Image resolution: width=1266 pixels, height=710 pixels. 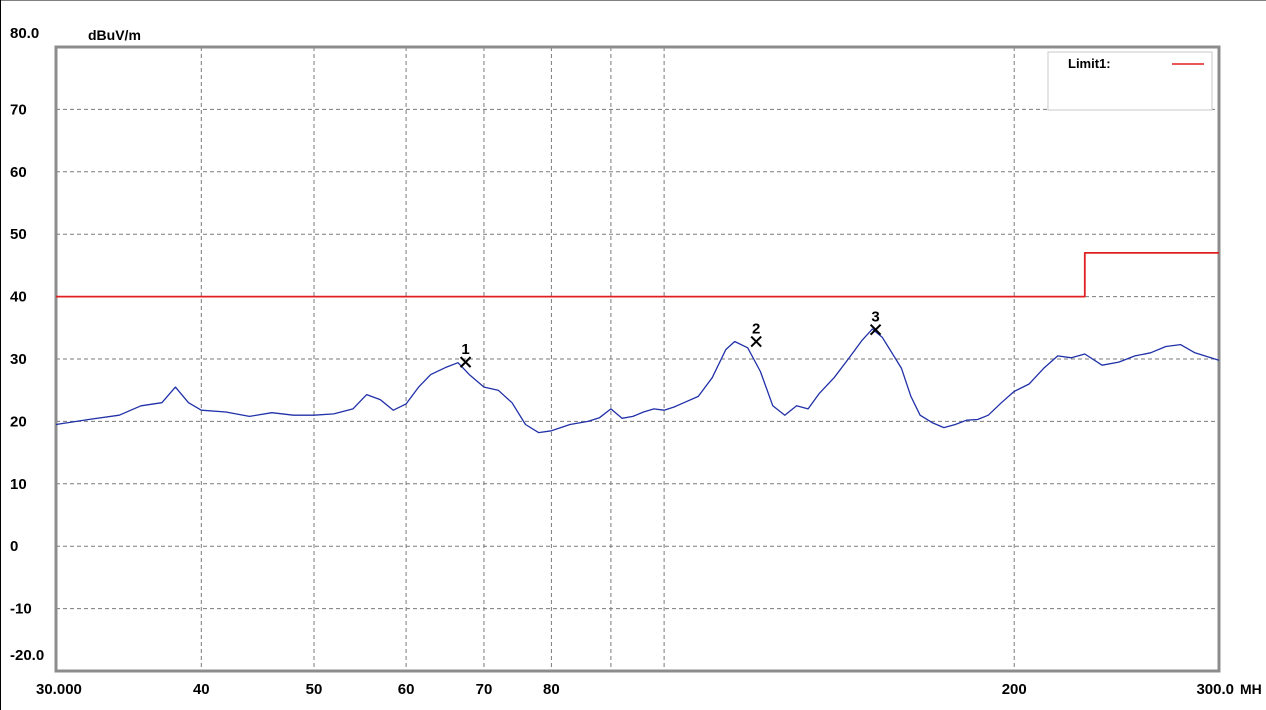 I want to click on measurement-trace, so click(x=637, y=381).